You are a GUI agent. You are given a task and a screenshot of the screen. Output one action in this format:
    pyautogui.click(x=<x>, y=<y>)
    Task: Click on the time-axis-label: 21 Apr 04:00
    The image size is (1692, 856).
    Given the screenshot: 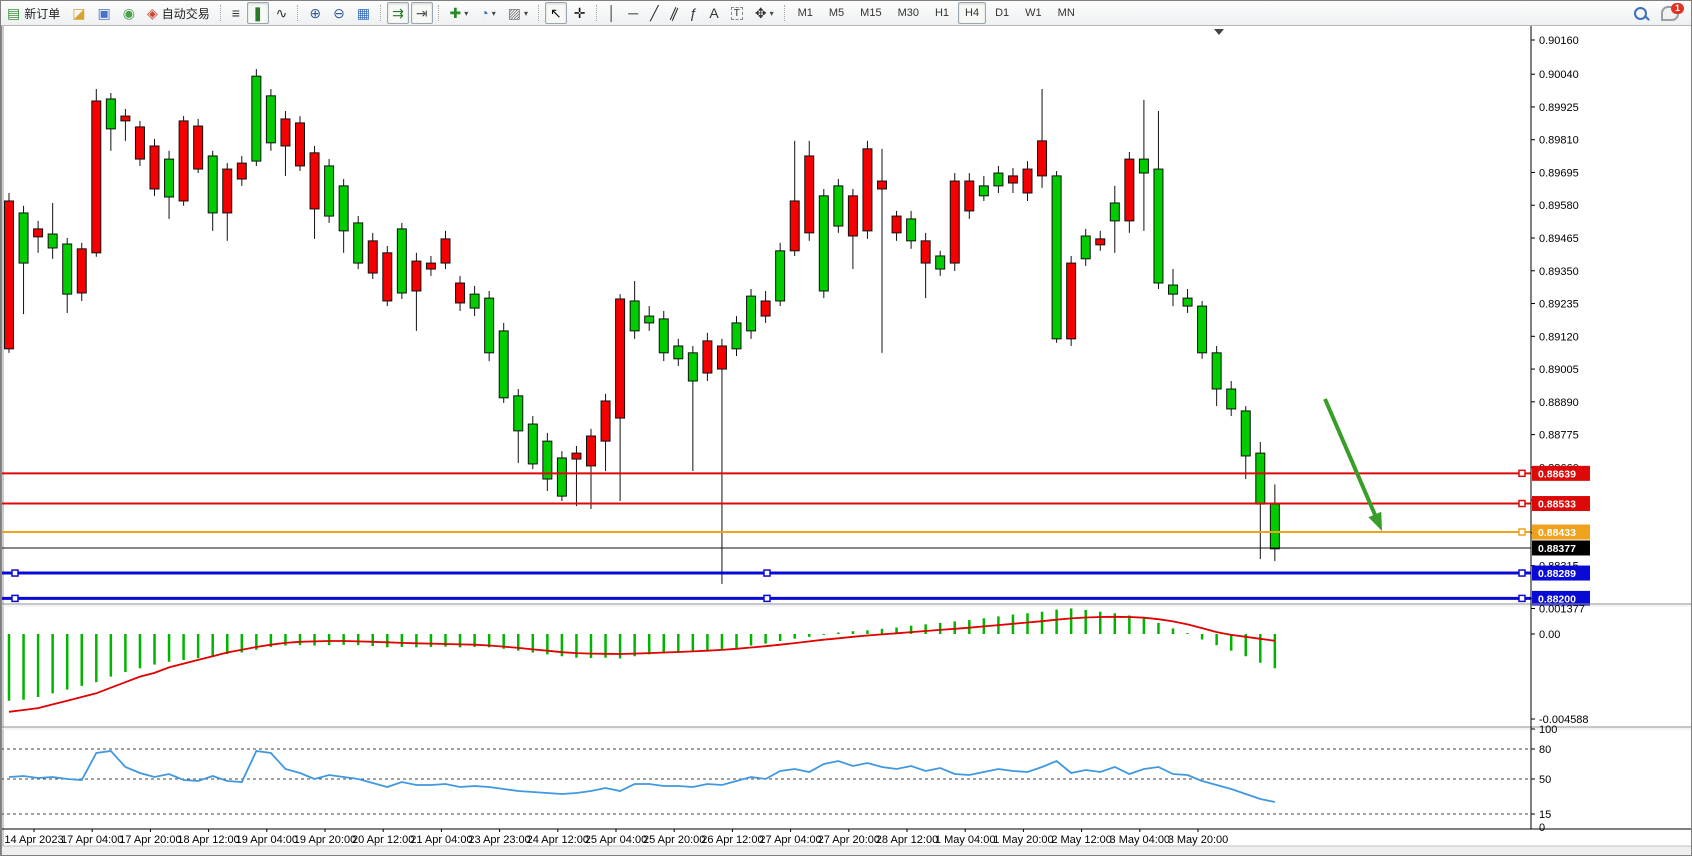 What is the action you would take?
    pyautogui.click(x=441, y=840)
    